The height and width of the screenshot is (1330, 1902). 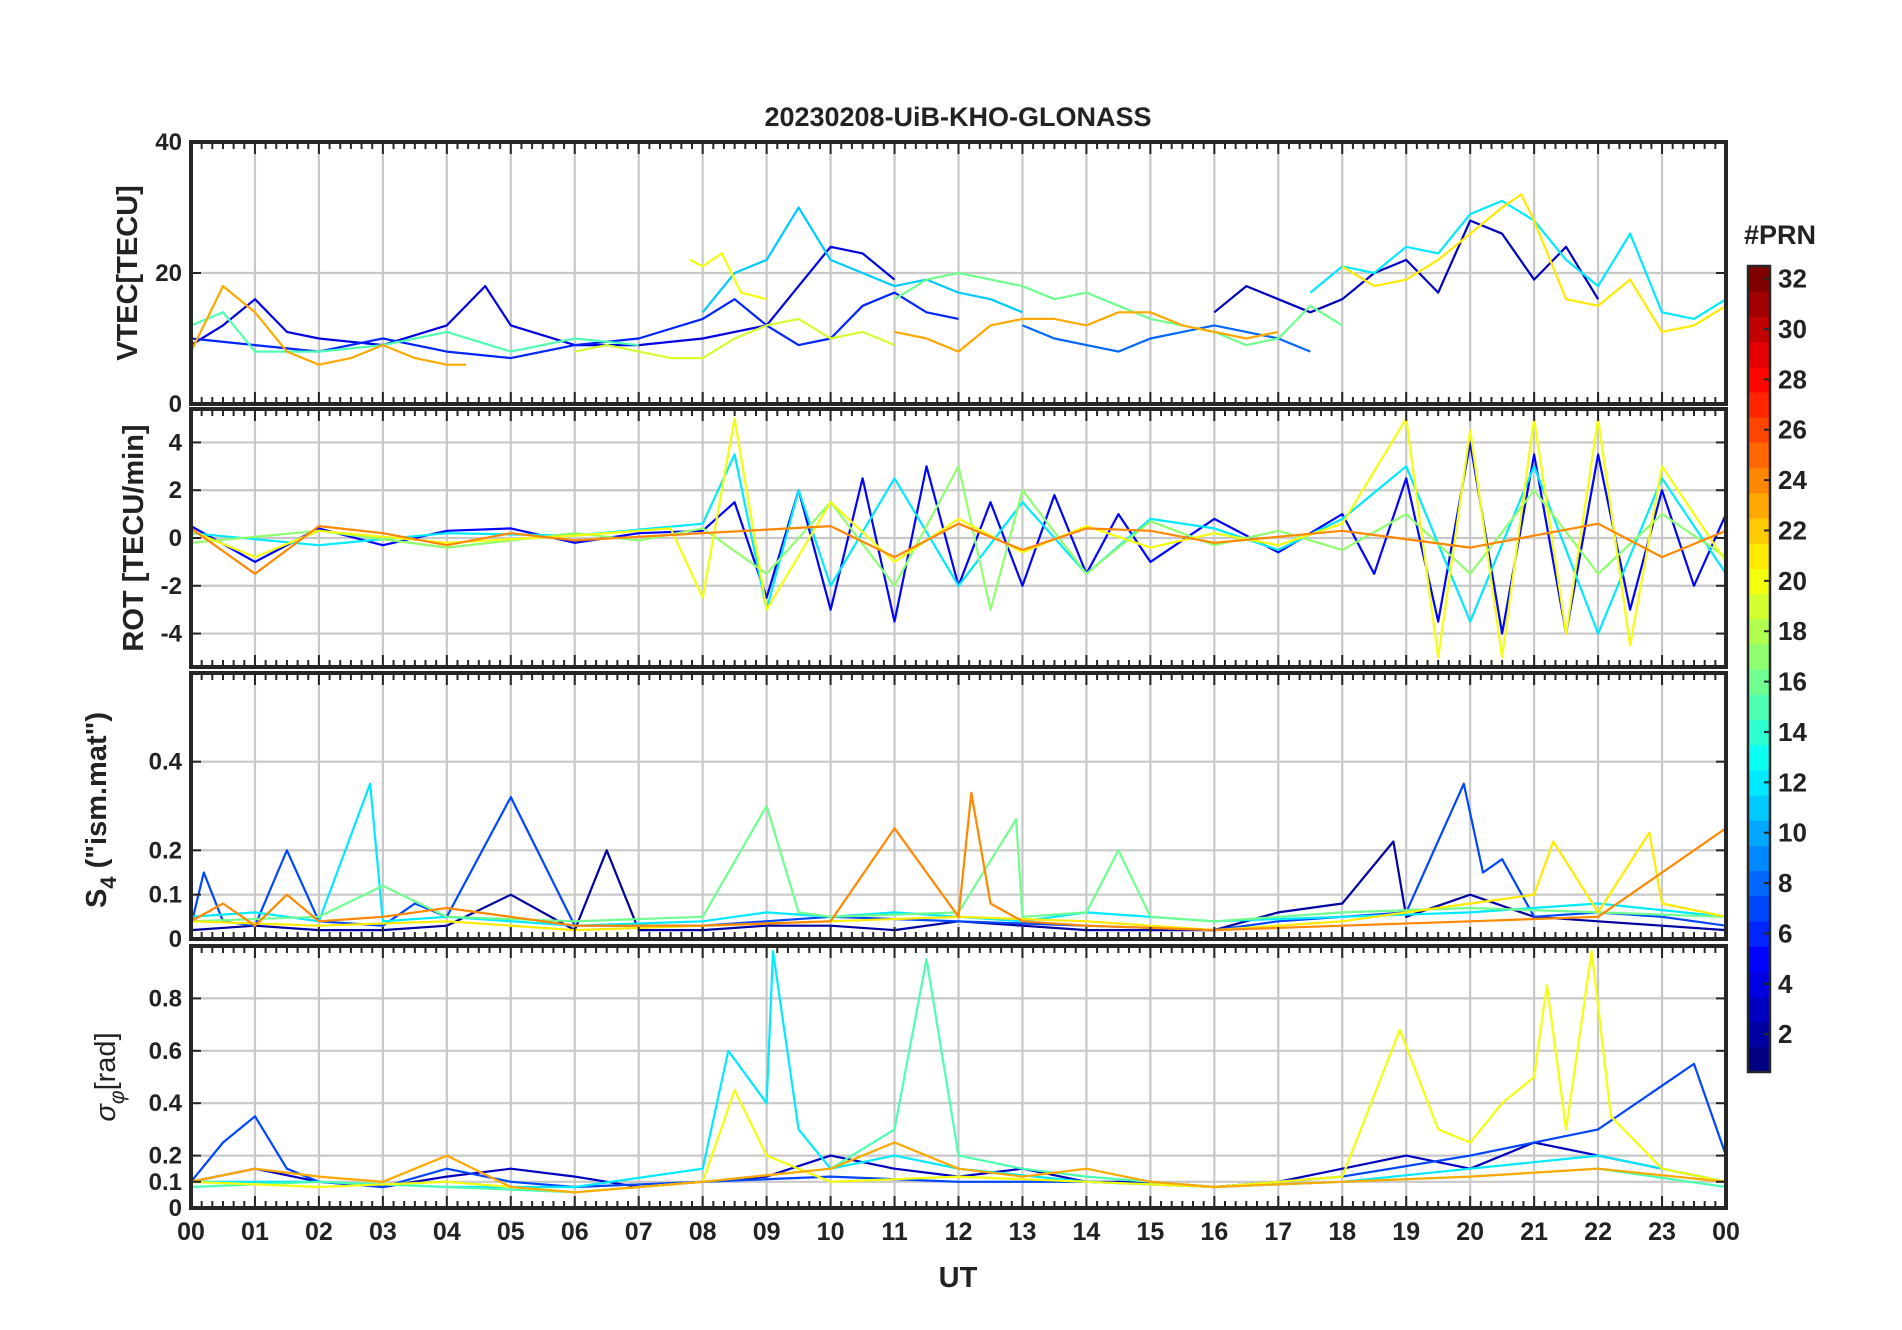 I want to click on x-tick-label: 14, so click(x=1087, y=1232).